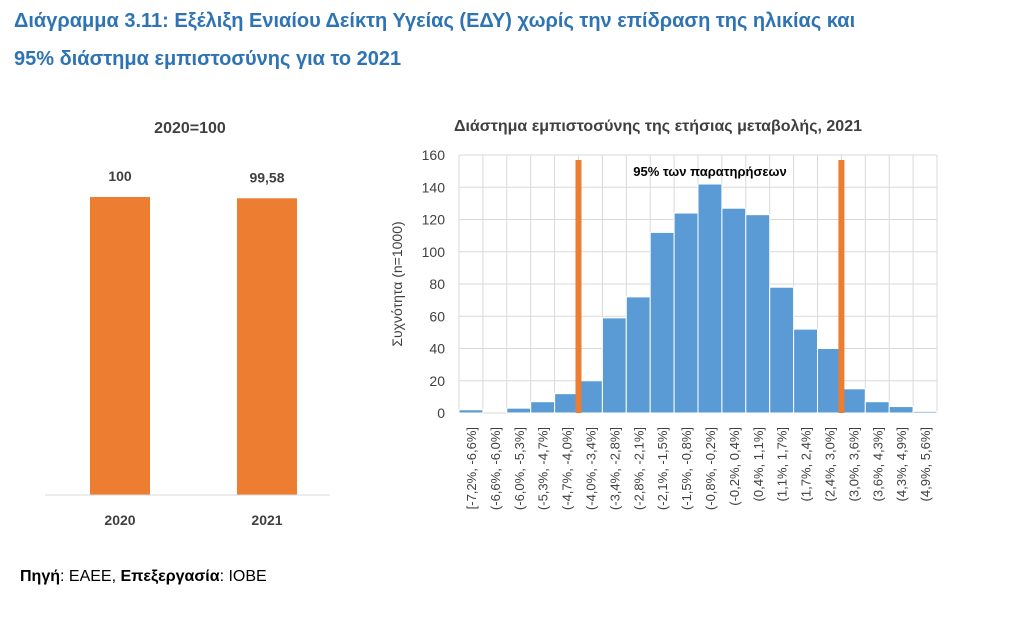 The image size is (1024, 617). What do you see at coordinates (437, 381) in the screenshot?
I see `y-tick-label-20: 20` at bounding box center [437, 381].